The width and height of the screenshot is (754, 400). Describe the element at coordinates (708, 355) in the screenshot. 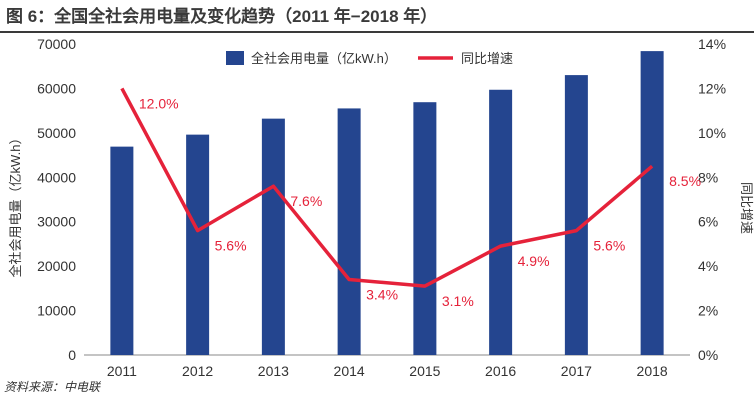

I see `y2-tick-label: 0%` at that location.